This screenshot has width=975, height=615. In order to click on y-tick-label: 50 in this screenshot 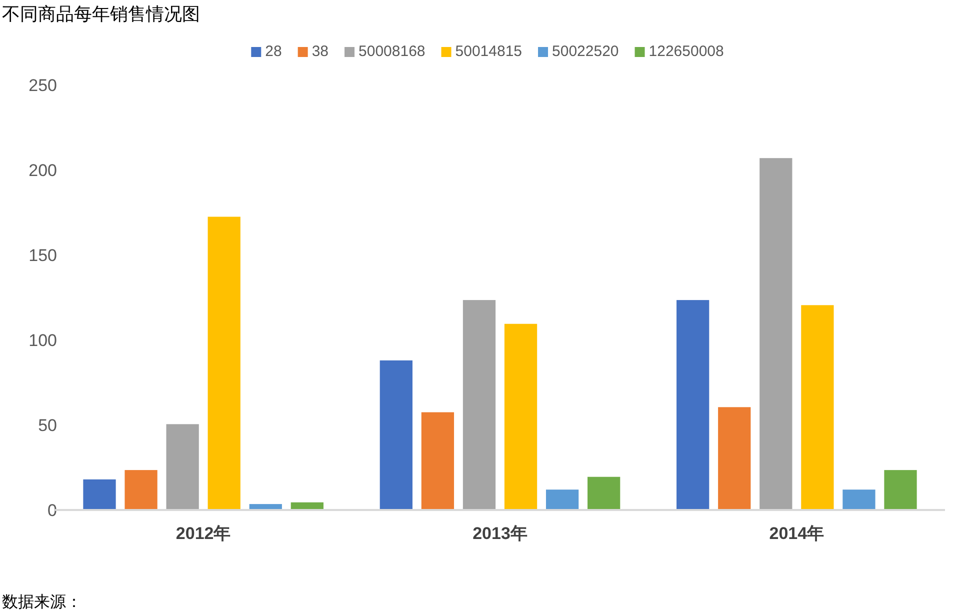, I will do `click(47, 425)`.